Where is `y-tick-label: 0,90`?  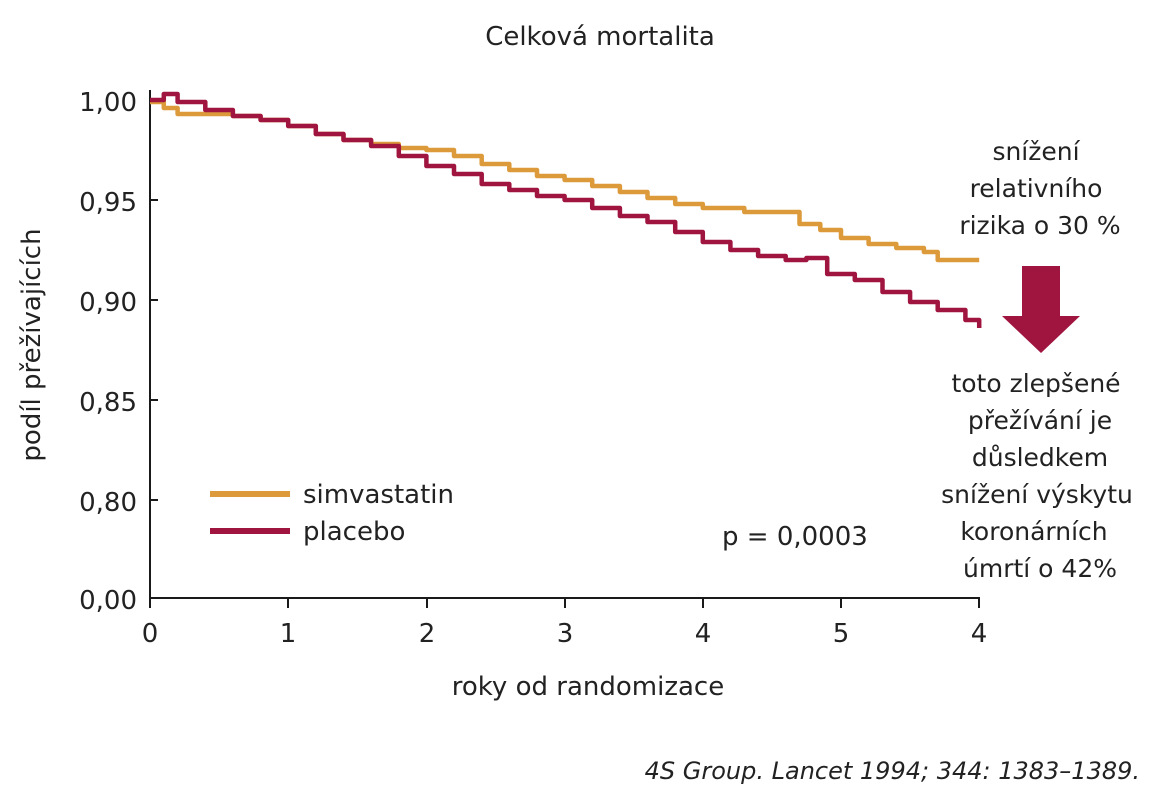 y-tick-label: 0,90 is located at coordinates (108, 303).